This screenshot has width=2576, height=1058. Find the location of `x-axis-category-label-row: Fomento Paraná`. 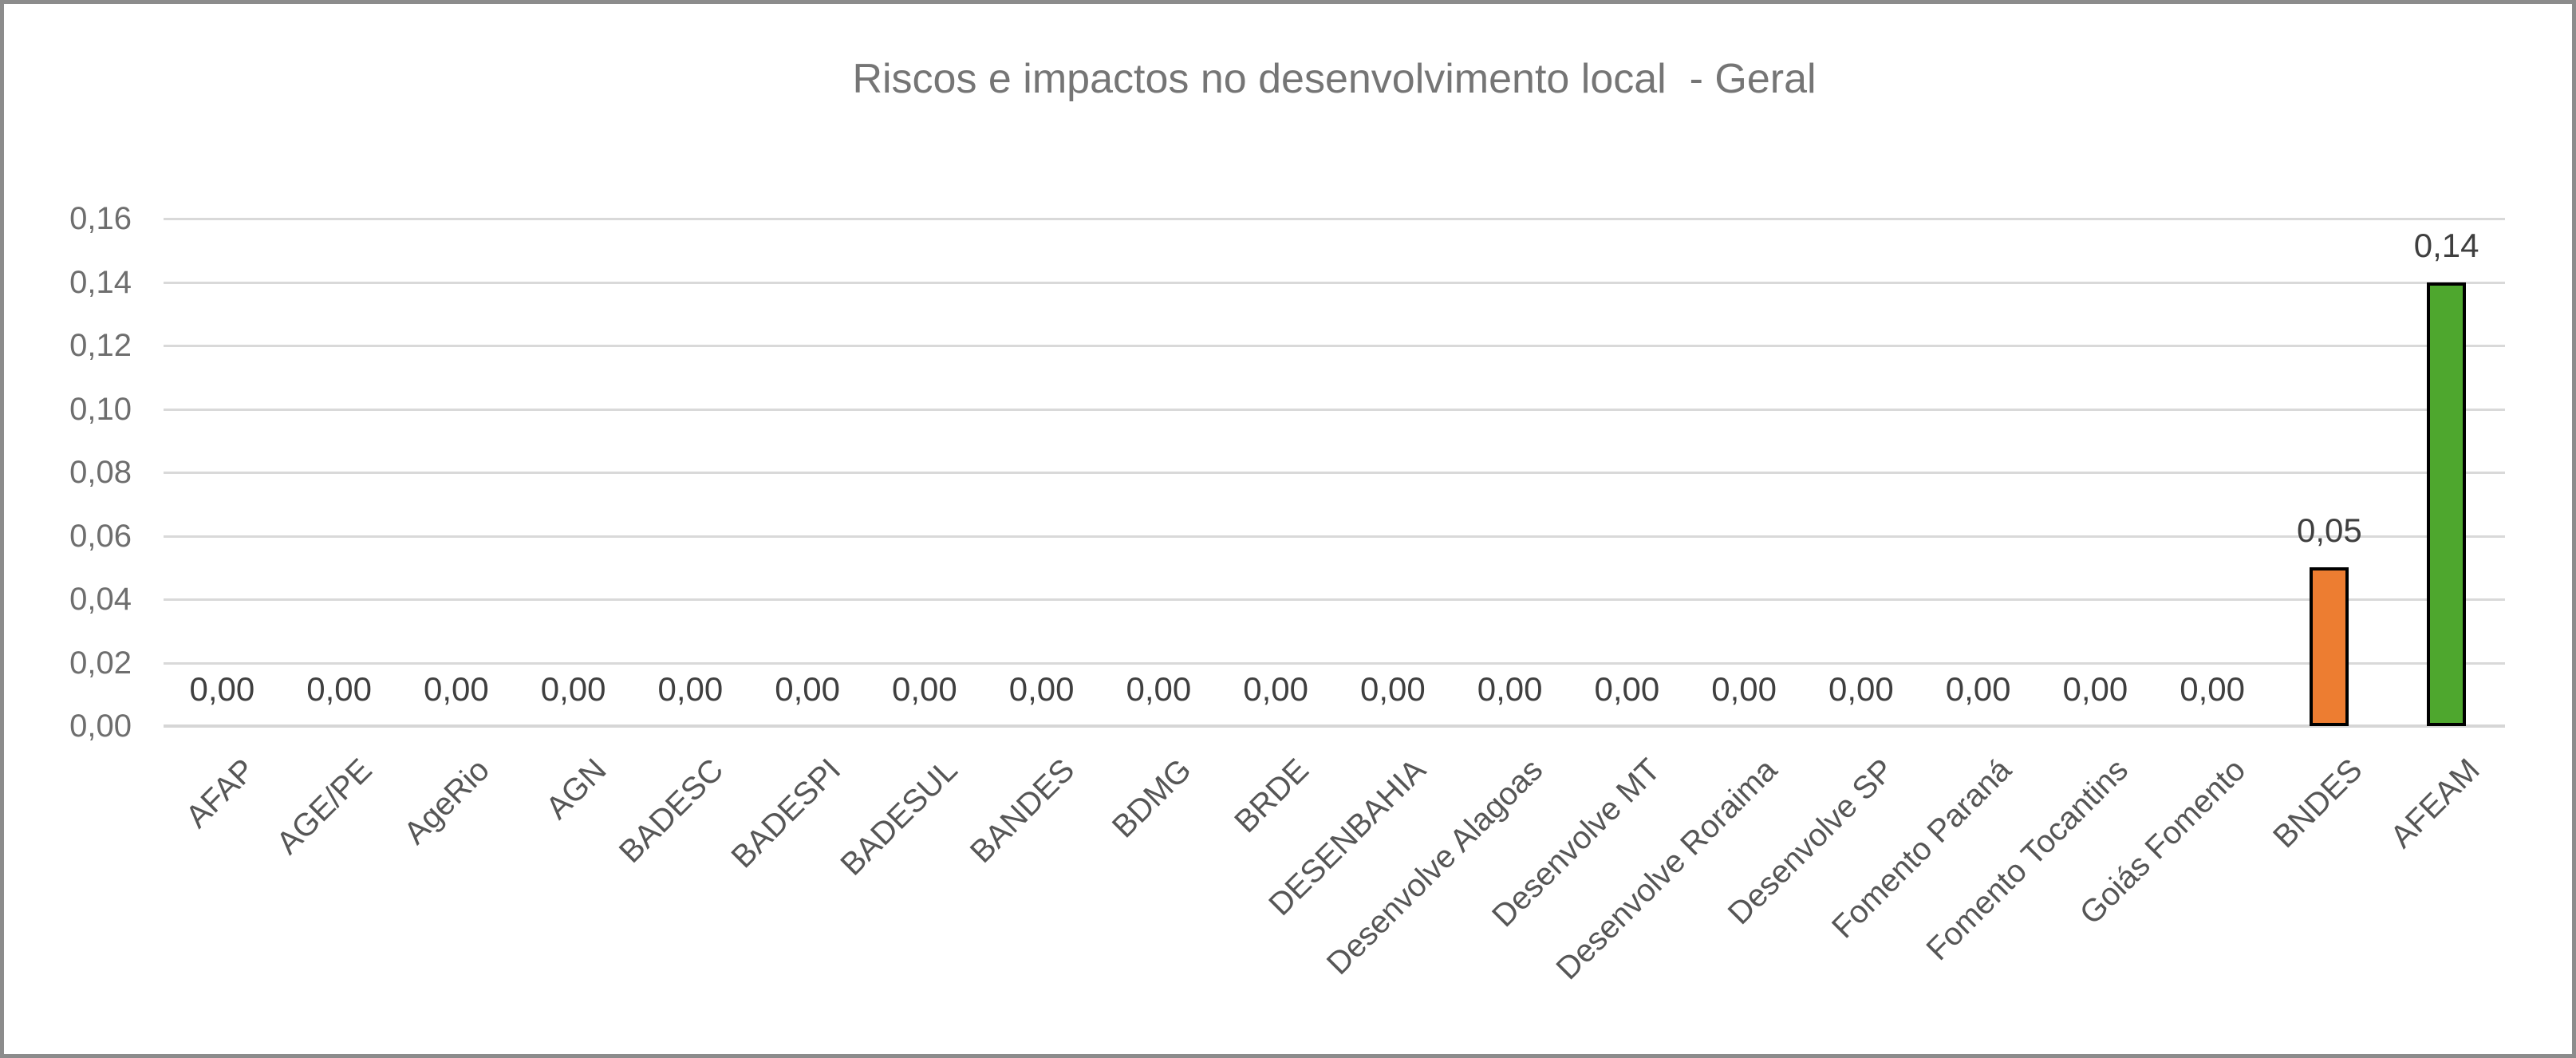

x-axis-category-label-row: Fomento Paraná is located at coordinates (1011, 849).